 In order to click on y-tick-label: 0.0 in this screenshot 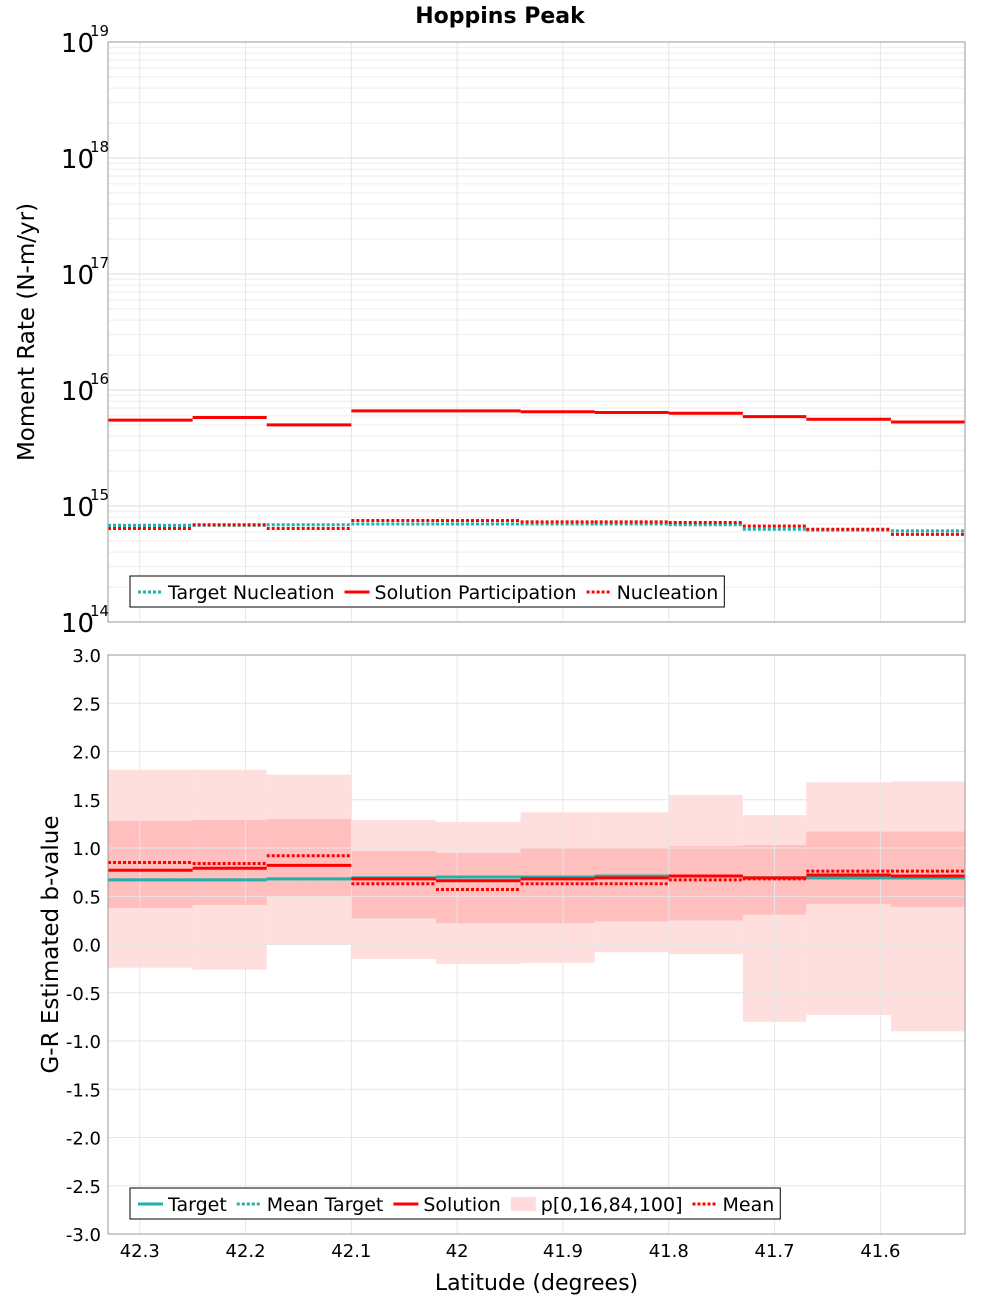, I will do `click(86, 946)`.